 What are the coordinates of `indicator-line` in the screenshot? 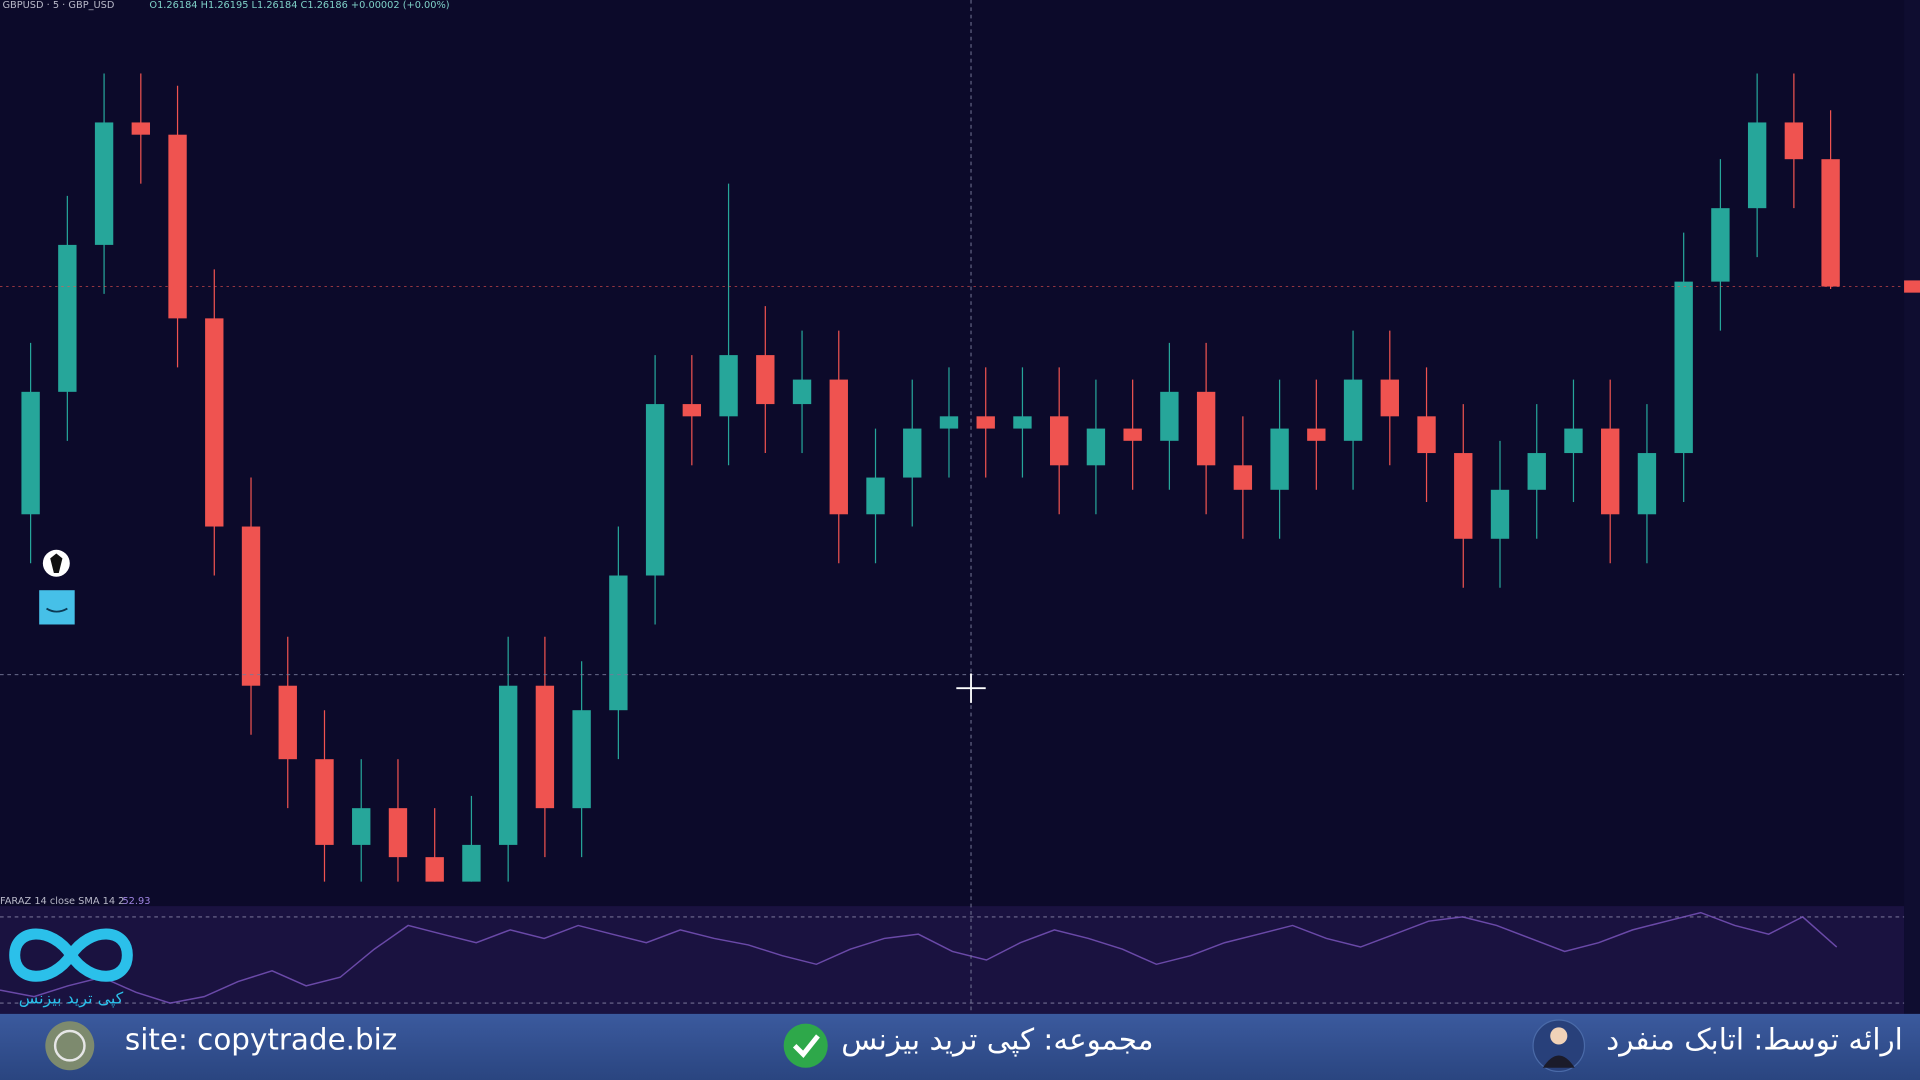 It's located at (919, 957).